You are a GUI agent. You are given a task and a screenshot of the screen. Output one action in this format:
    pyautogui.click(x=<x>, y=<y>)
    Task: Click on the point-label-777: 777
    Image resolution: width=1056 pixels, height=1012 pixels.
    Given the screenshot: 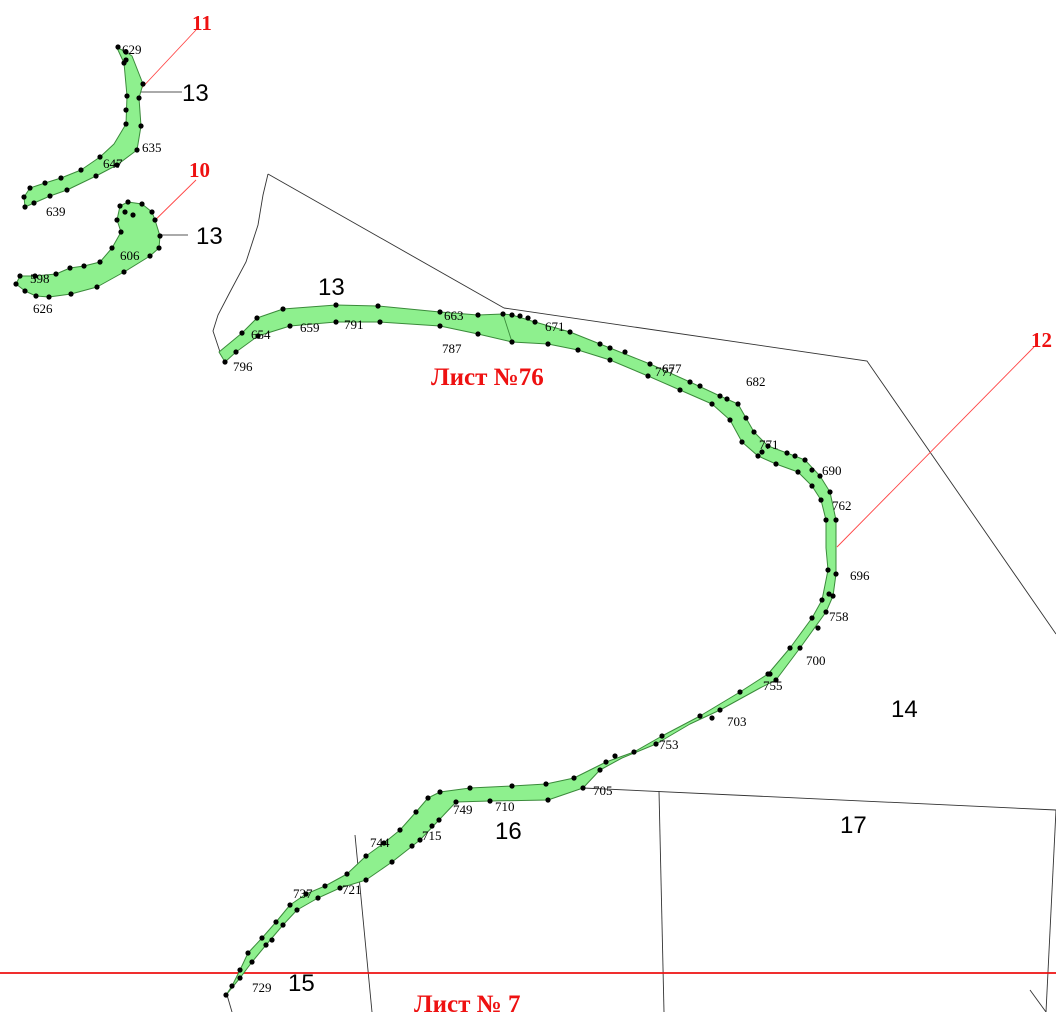 What is the action you would take?
    pyautogui.click(x=665, y=371)
    